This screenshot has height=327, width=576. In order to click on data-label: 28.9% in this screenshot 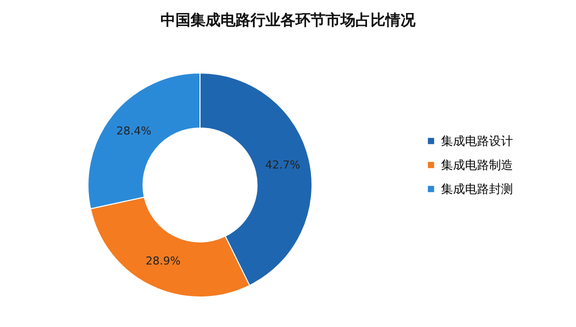, I will do `click(163, 261)`.